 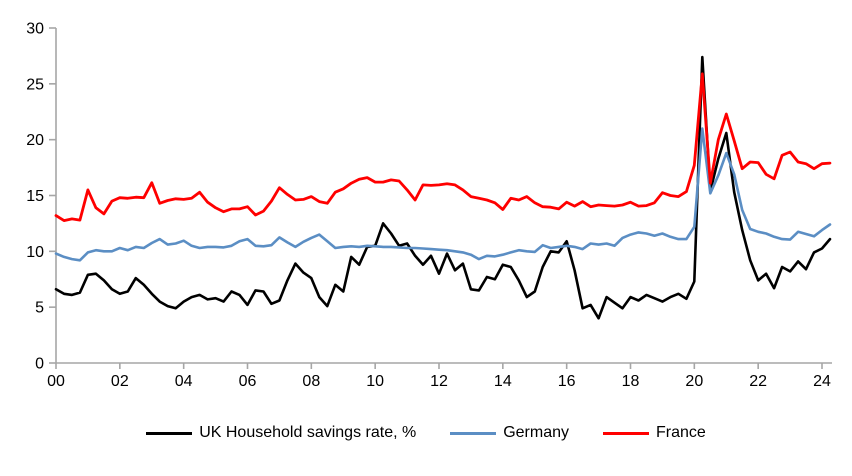 What do you see at coordinates (35, 196) in the screenshot?
I see `svg-text: 15` at bounding box center [35, 196].